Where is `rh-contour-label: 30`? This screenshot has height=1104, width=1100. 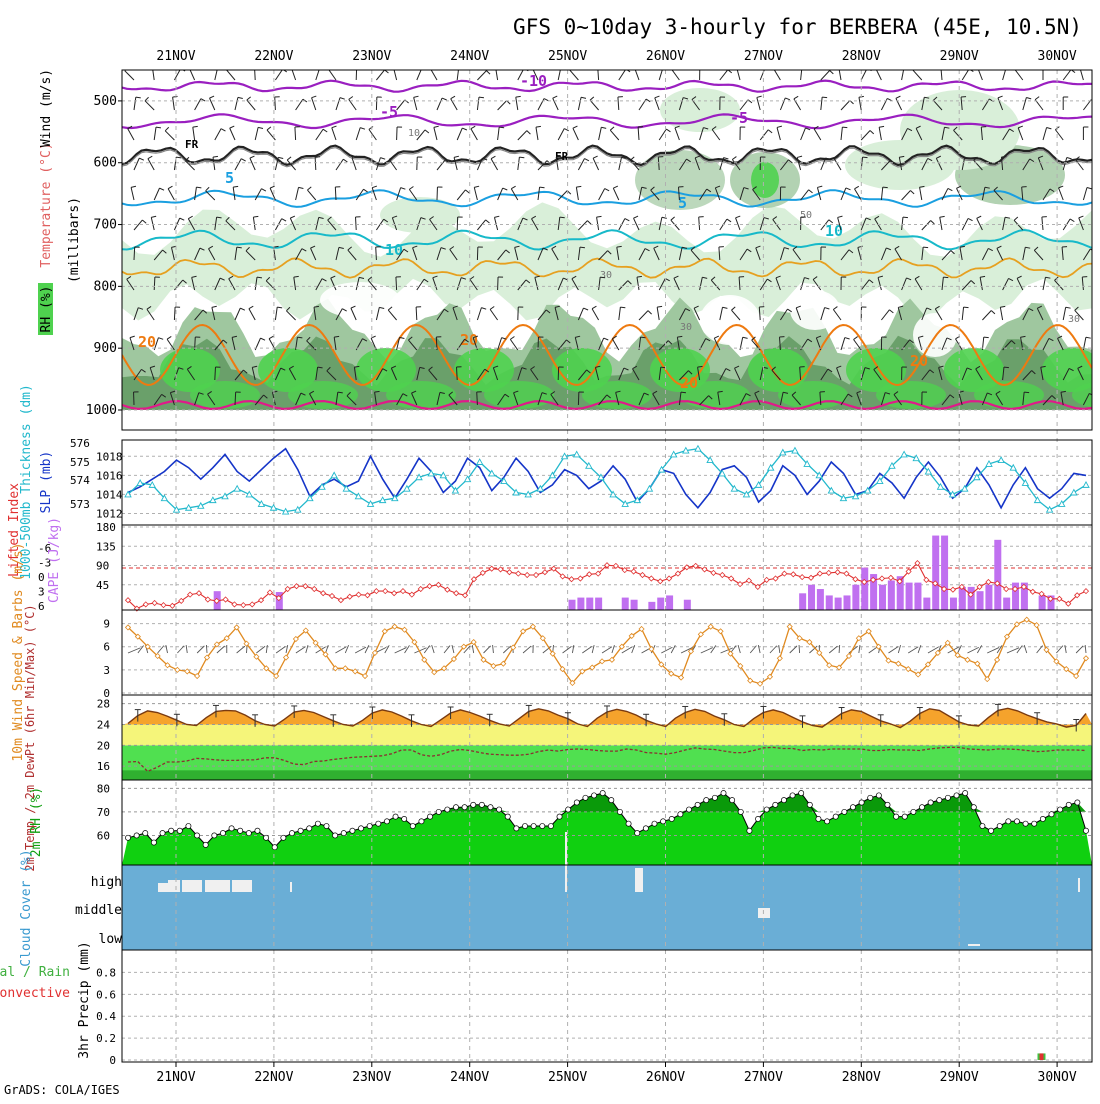 rh-contour-label: 30 is located at coordinates (1074, 319).